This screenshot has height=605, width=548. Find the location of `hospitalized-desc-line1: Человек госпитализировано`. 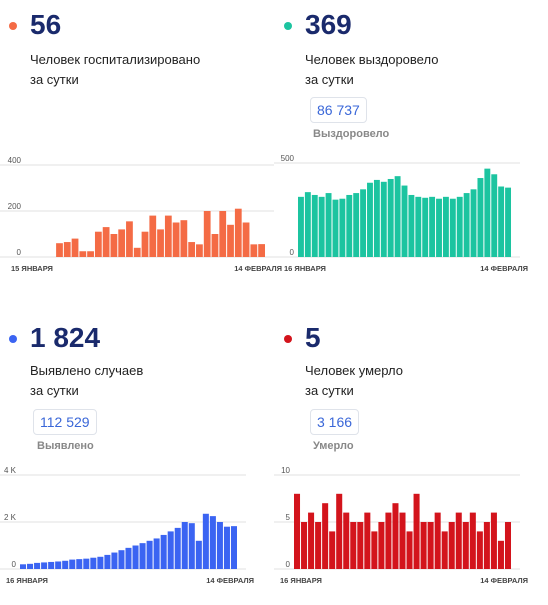

hospitalized-desc-line1: Человек госпитализировано is located at coordinates (115, 59).